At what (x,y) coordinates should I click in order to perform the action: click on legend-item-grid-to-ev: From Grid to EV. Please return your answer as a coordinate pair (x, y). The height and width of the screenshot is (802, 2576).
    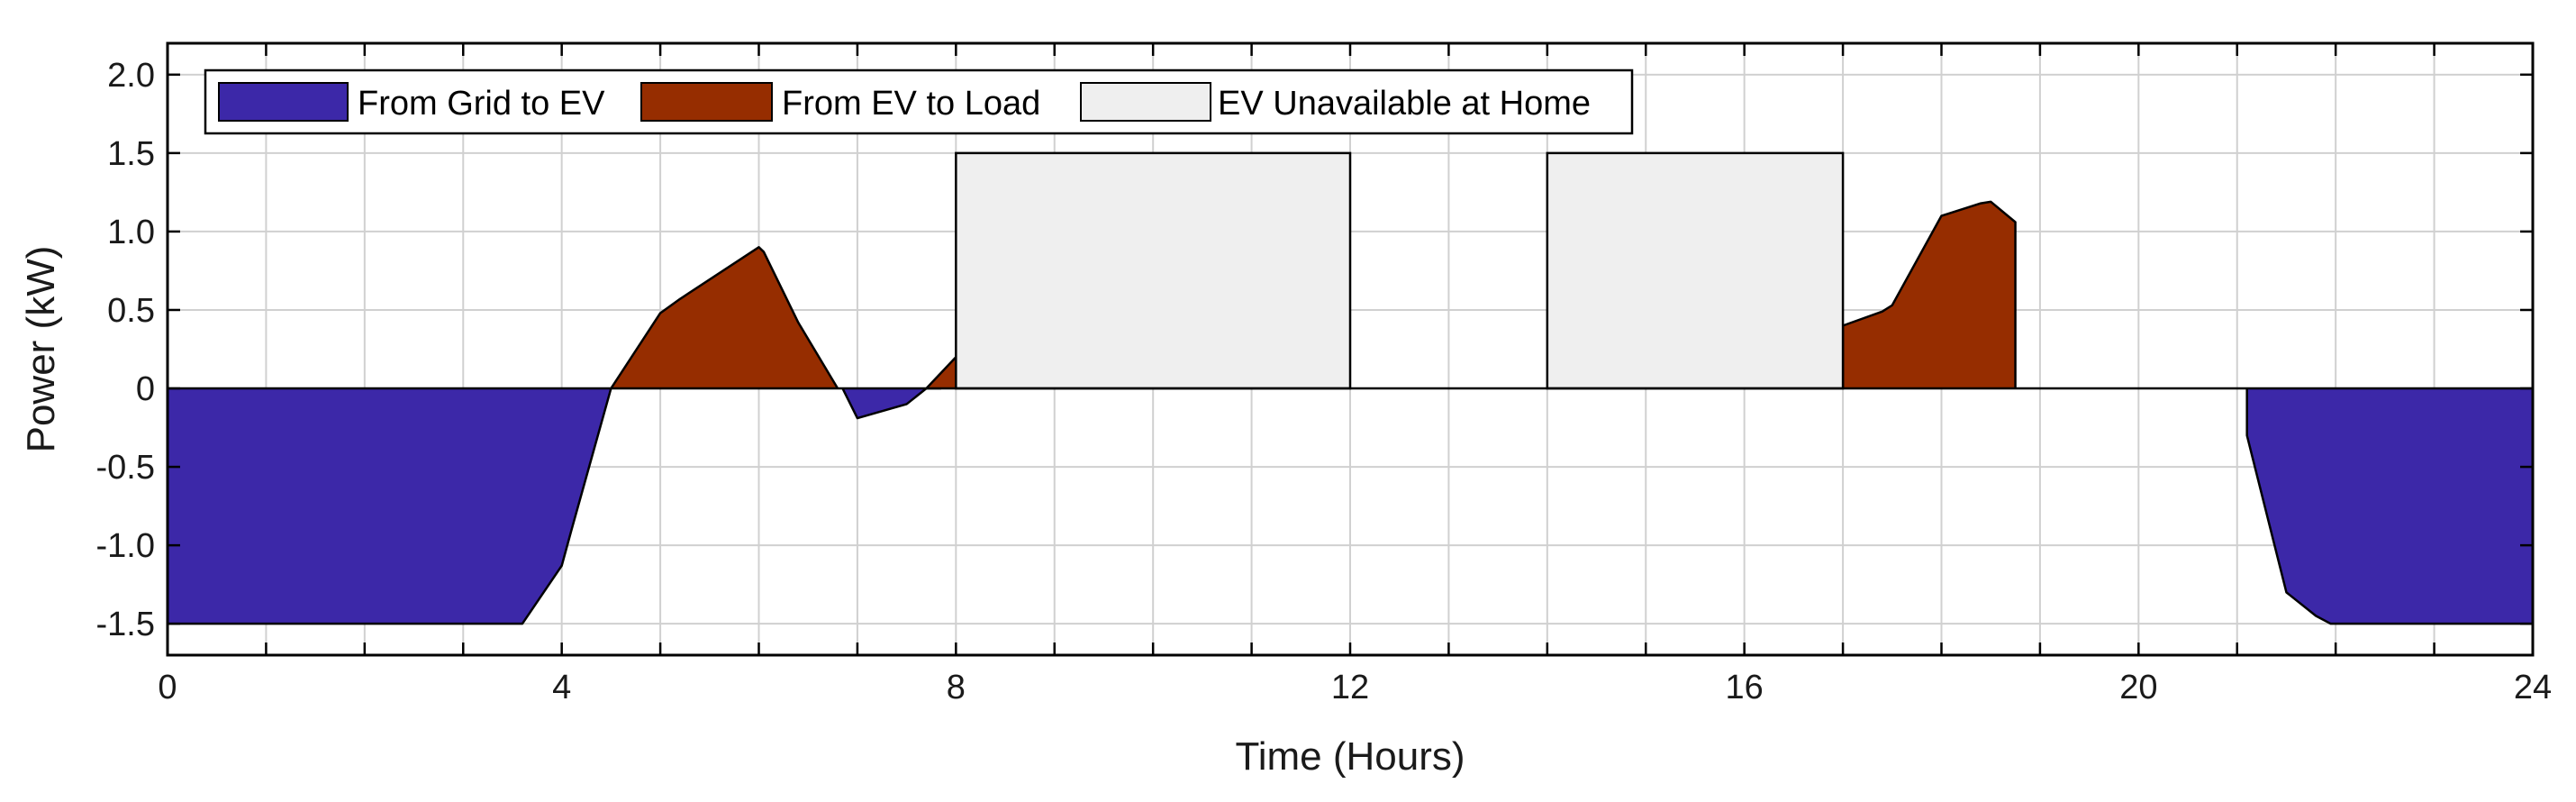
    Looking at the image, I should click on (411, 102).